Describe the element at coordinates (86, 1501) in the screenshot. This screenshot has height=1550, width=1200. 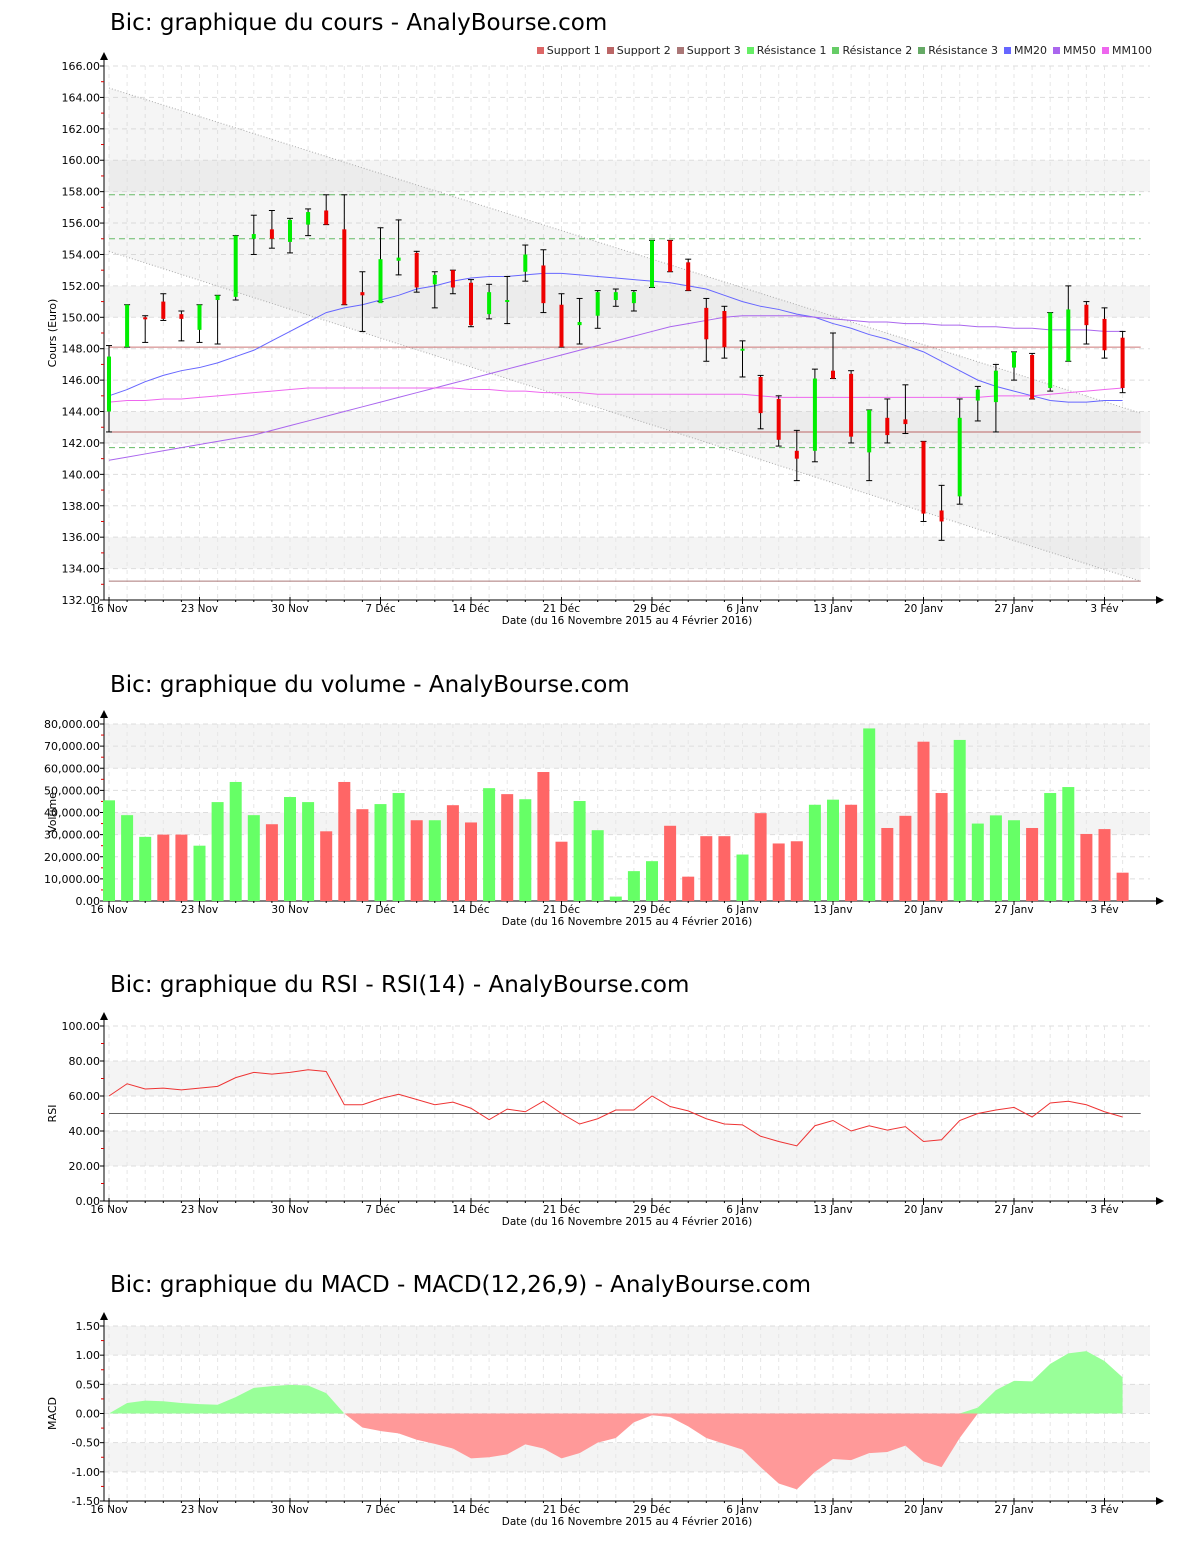
I see `svg-text: -1.50` at that location.